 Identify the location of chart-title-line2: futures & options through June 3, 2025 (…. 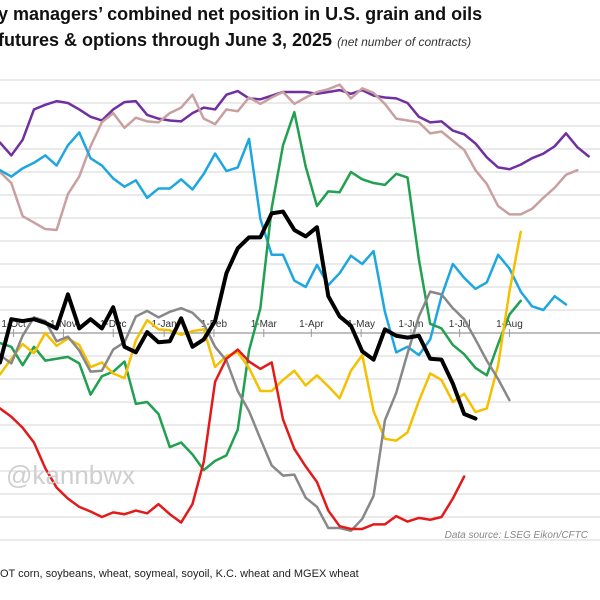
(235, 40).